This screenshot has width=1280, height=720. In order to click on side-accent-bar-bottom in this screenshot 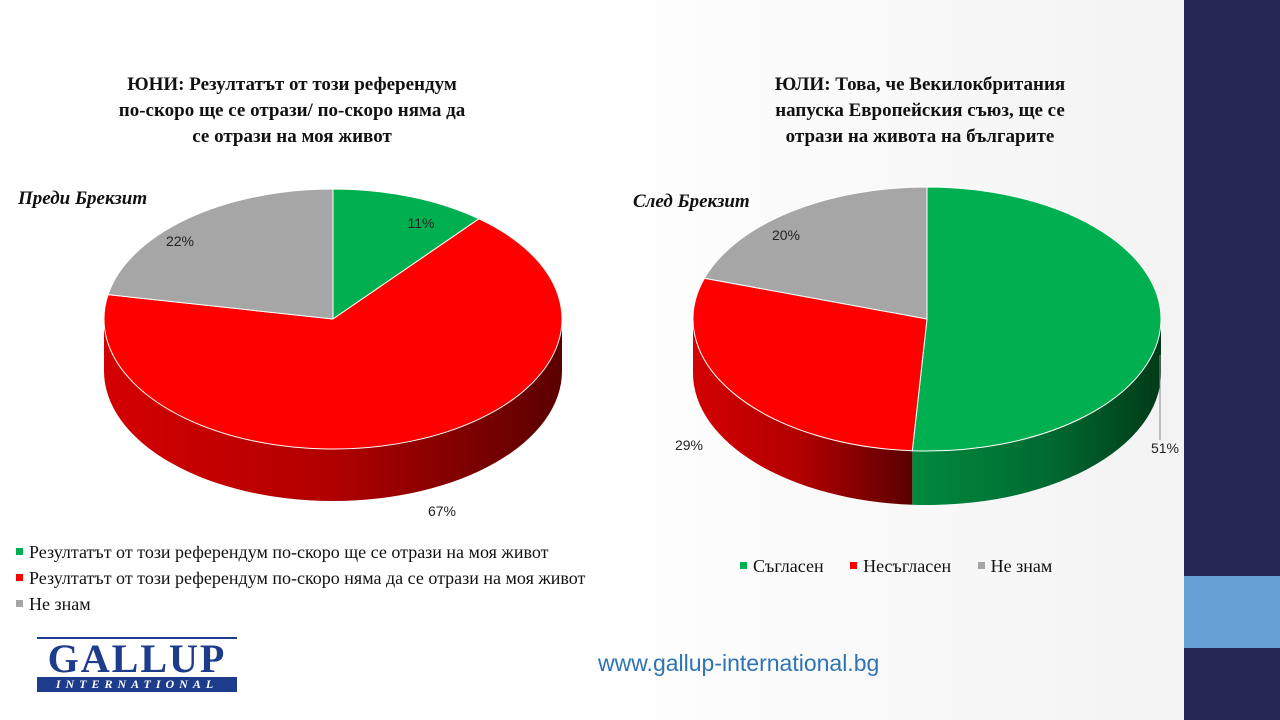, I will do `click(1232, 684)`.